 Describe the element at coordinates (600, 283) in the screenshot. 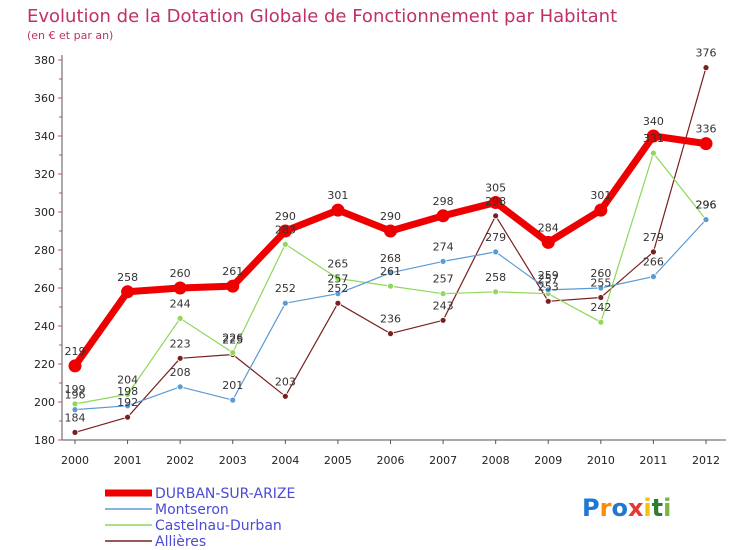

I see `value-label-3-10: 255` at that location.